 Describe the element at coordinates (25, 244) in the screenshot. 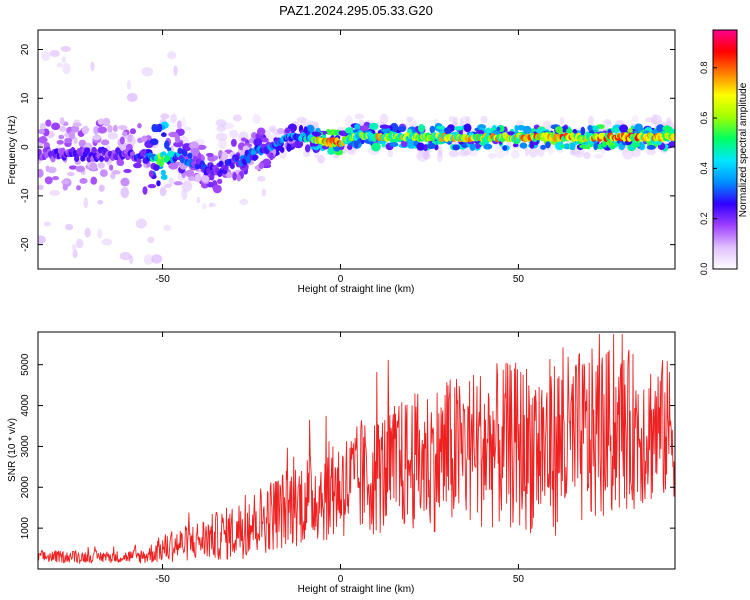

I see `y-tick-label: -20` at that location.